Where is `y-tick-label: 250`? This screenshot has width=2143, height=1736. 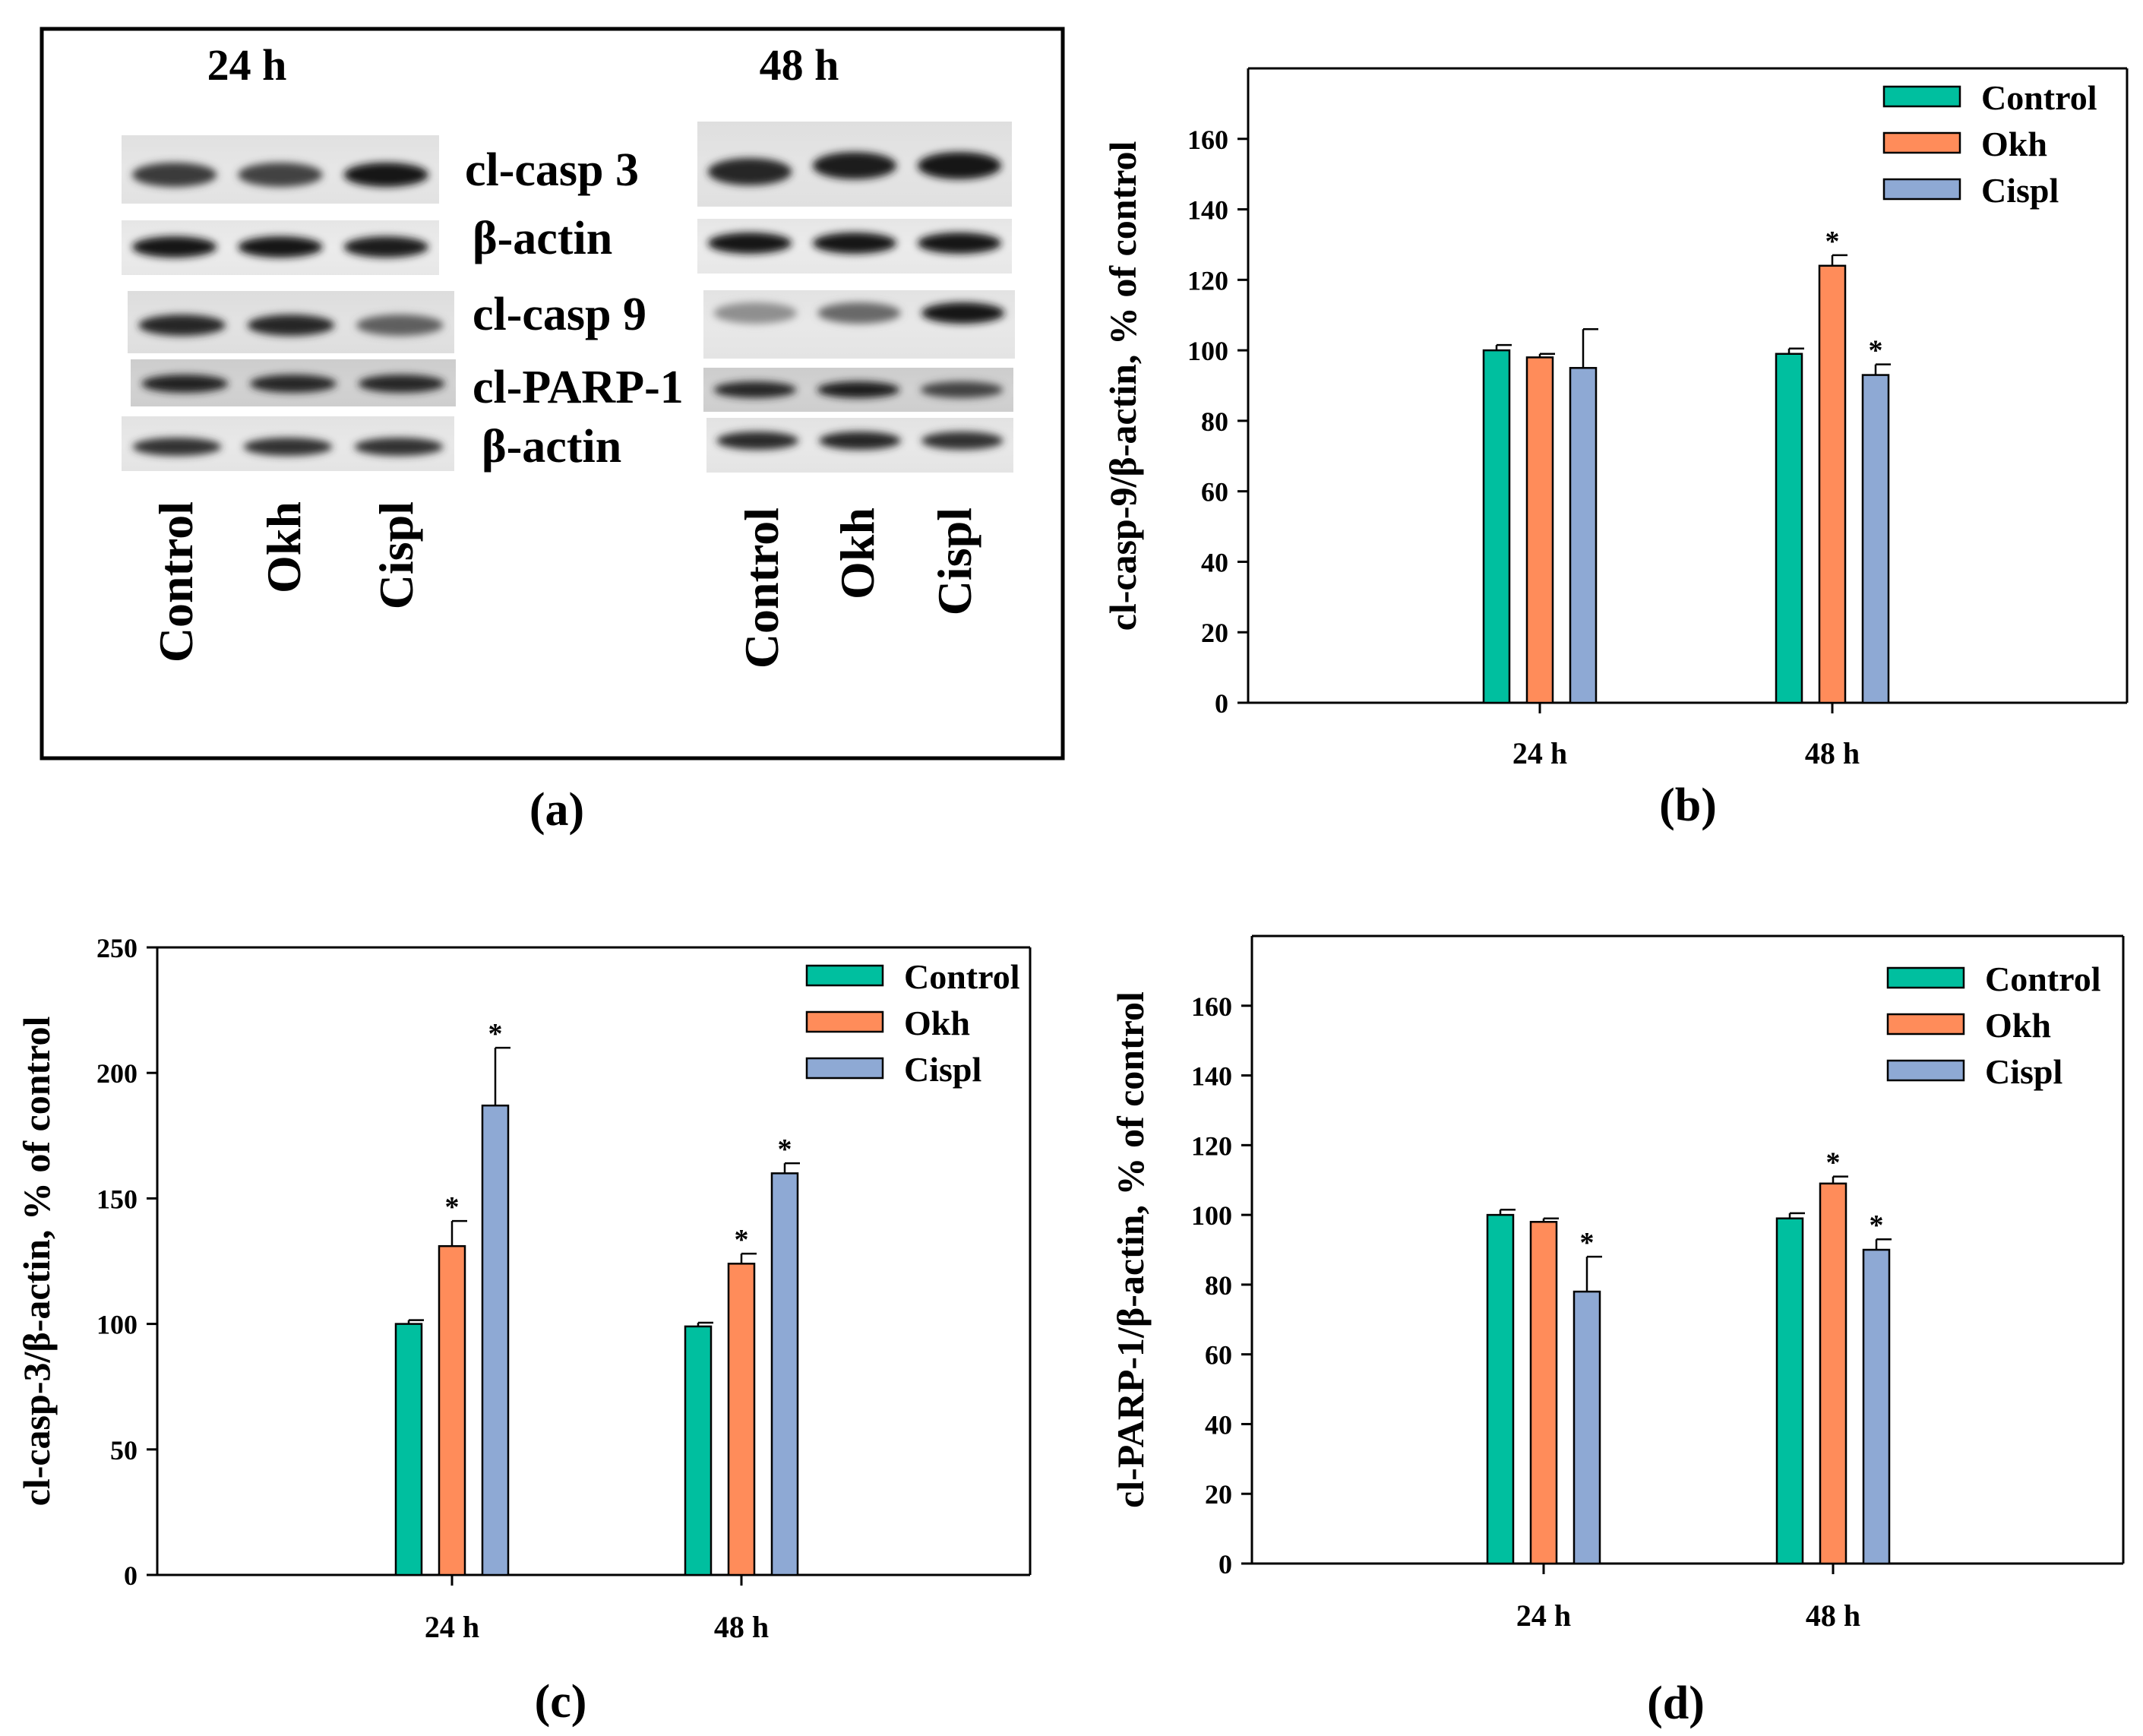 y-tick-label: 250 is located at coordinates (117, 948).